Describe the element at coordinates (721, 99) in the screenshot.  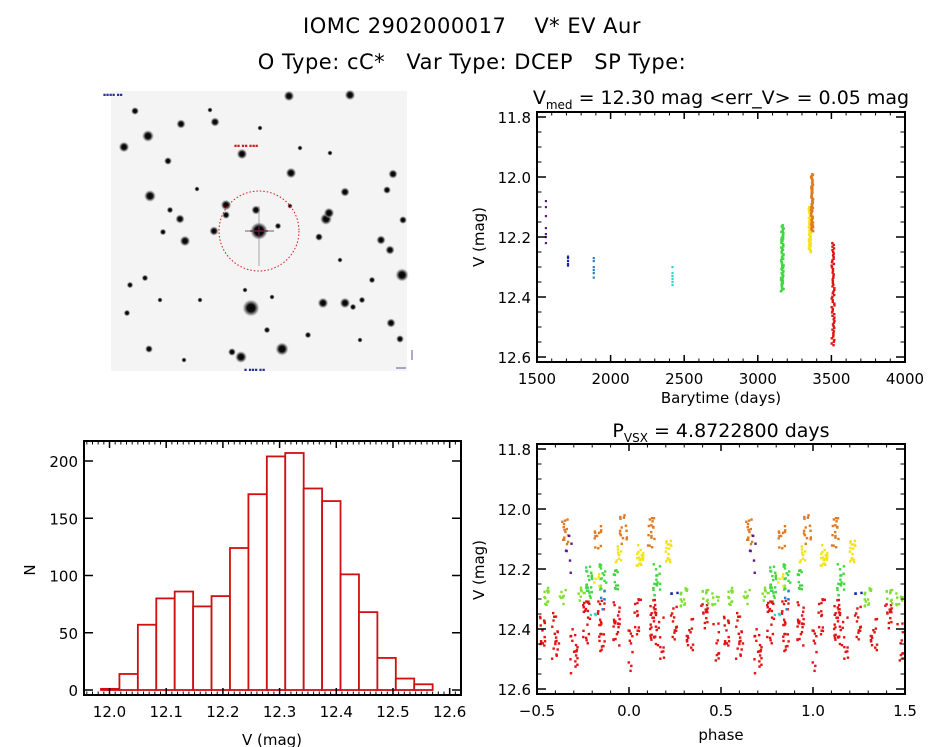
I see `lightcurve-title: Vmed = 12.30 mag <err_V> = 0.05 mag` at that location.